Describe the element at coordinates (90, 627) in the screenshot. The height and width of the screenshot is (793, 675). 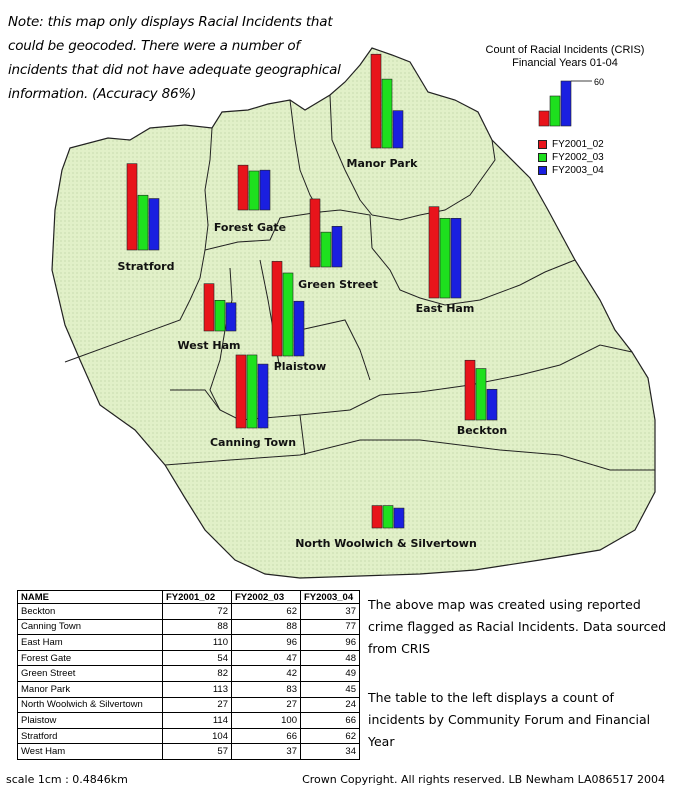
I see `table-cell-name: Canning Town` at that location.